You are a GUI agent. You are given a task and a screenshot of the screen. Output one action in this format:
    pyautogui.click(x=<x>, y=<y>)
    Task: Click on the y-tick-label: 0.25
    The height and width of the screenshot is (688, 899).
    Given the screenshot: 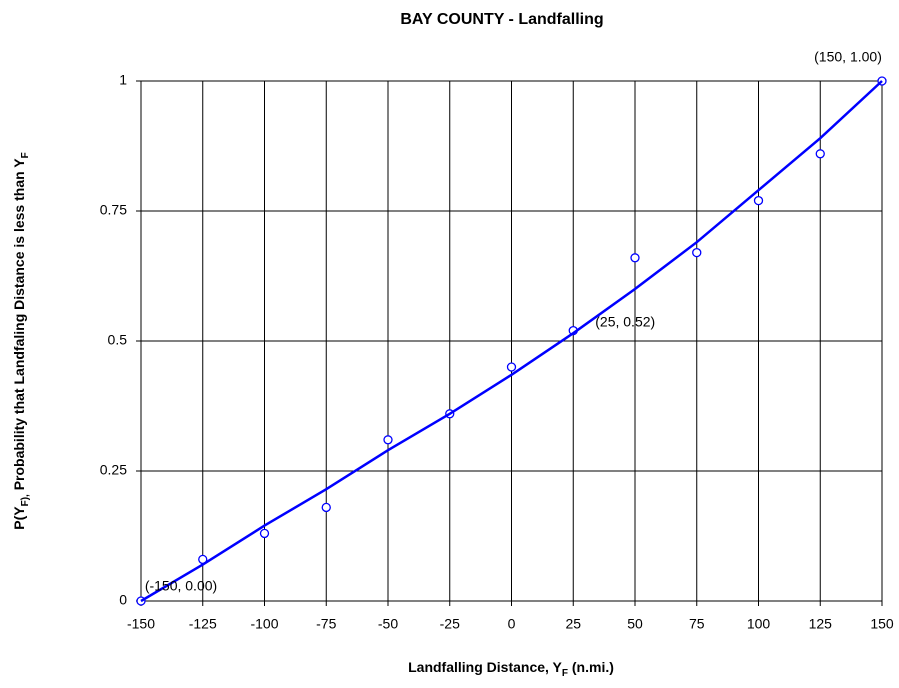 What is the action you would take?
    pyautogui.click(x=113, y=470)
    